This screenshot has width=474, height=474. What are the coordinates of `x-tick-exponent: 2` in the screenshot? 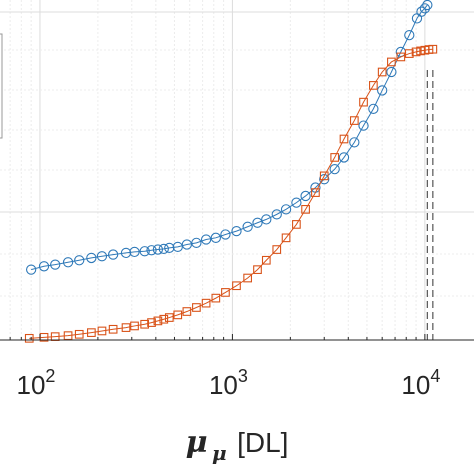 It's located at (50, 376).